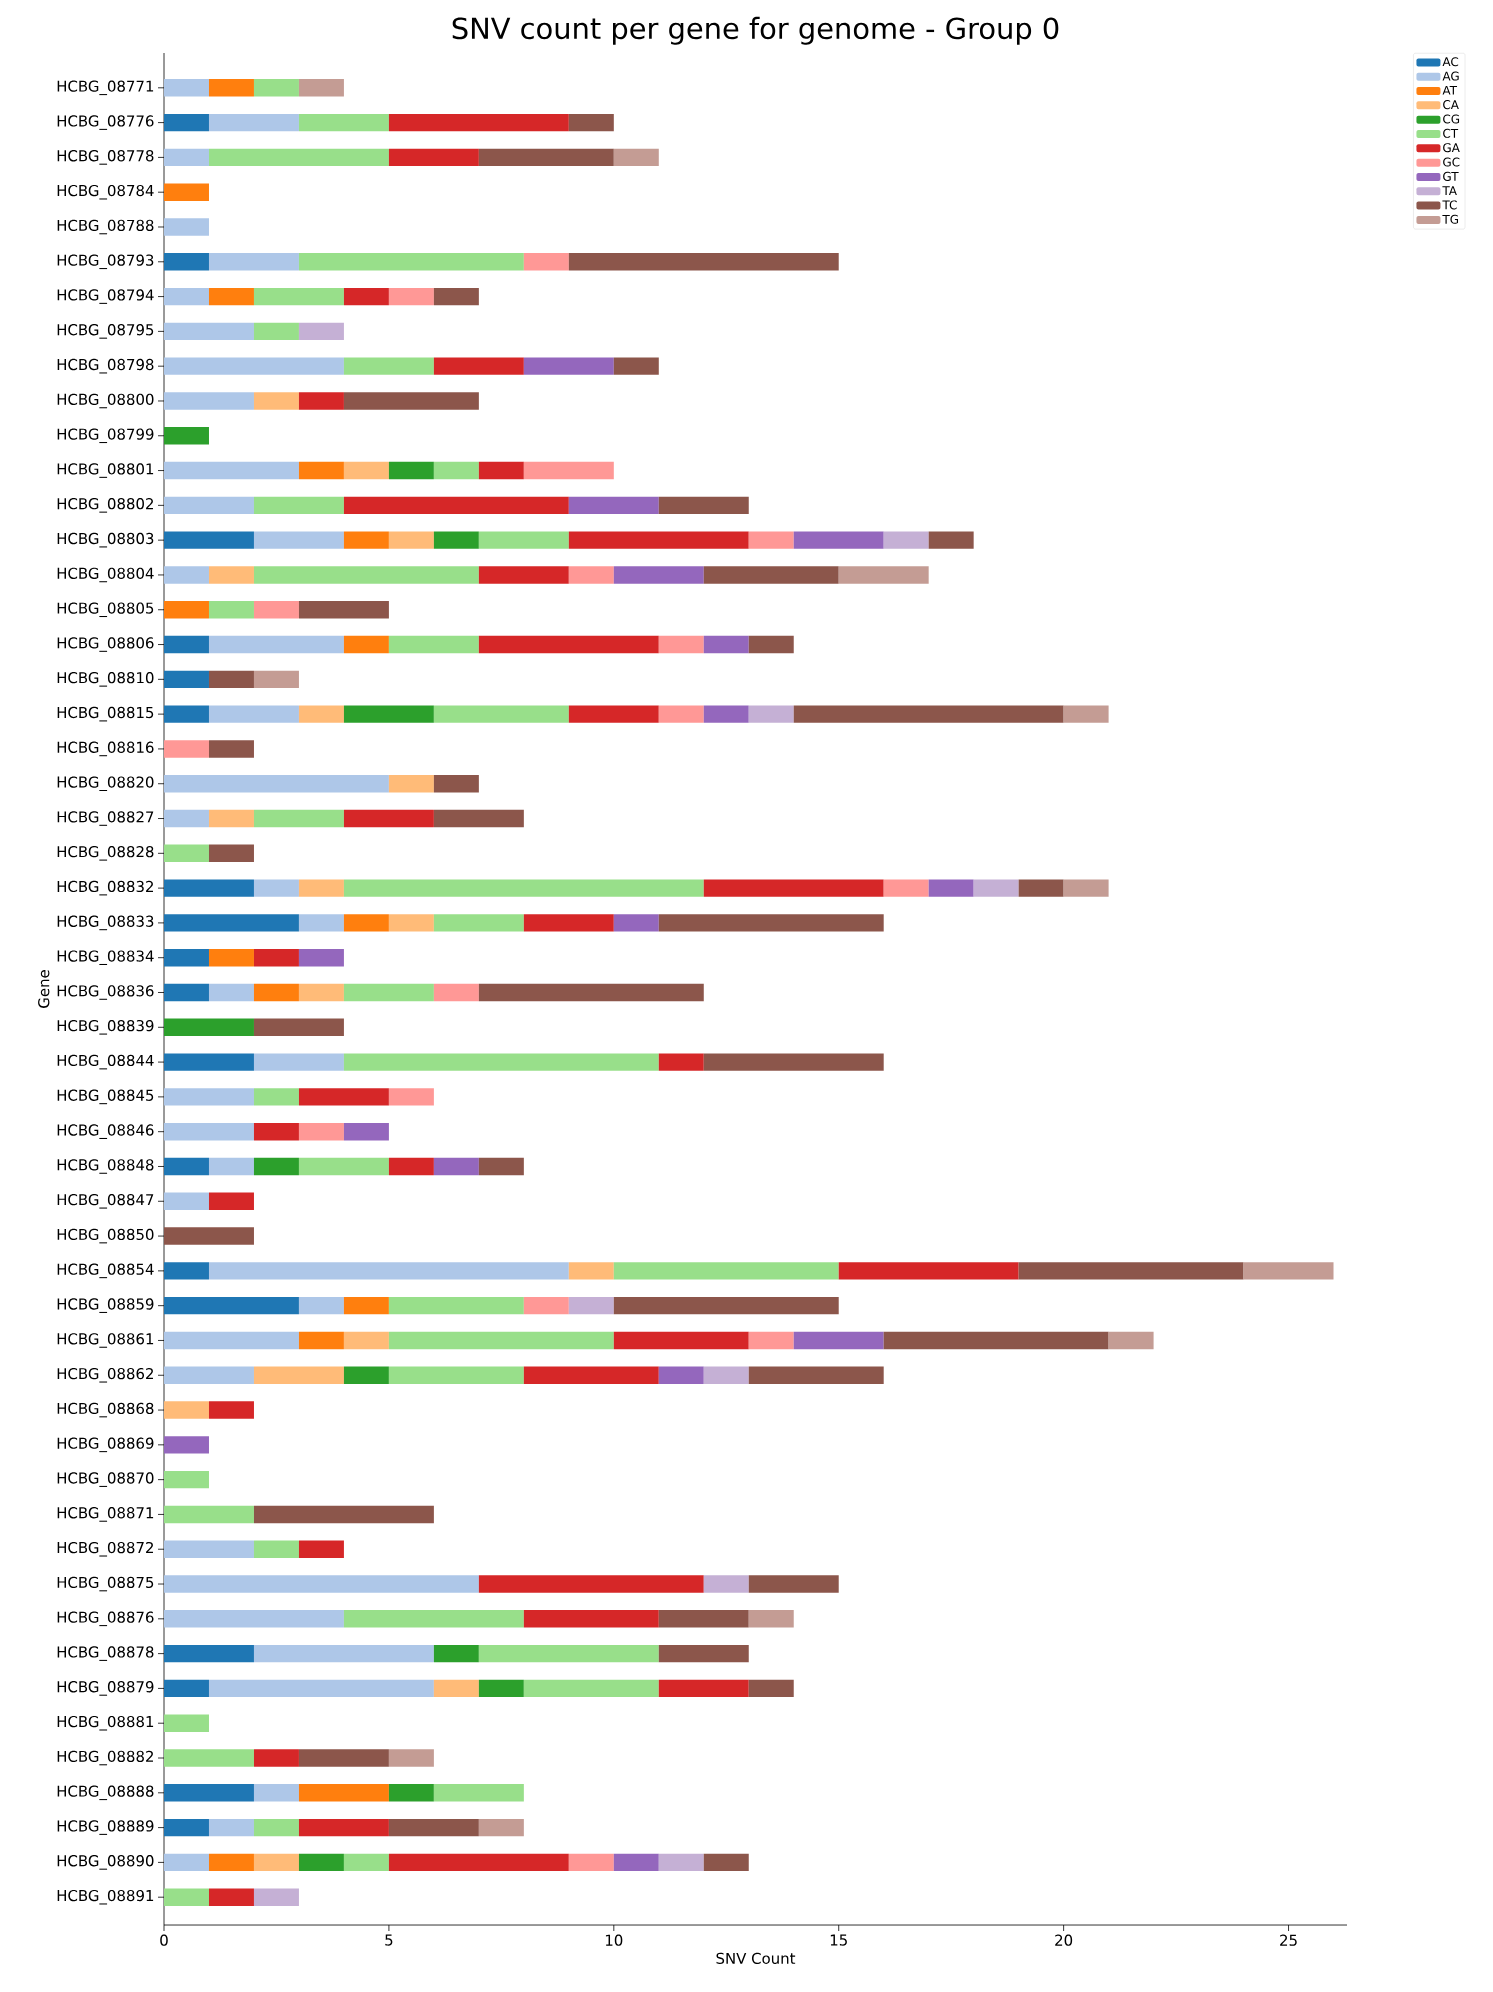 This screenshot has width=1493, height=1992. I want to click on y-tick-label: HCBG_08793, so click(105, 262).